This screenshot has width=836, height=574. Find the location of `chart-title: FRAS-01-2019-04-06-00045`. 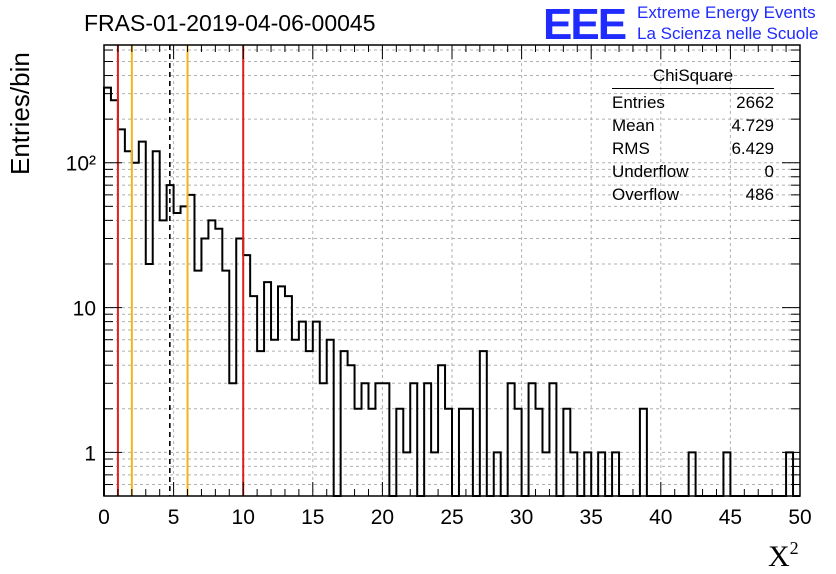

chart-title: FRAS-01-2019-04-06-00045 is located at coordinates (230, 23).